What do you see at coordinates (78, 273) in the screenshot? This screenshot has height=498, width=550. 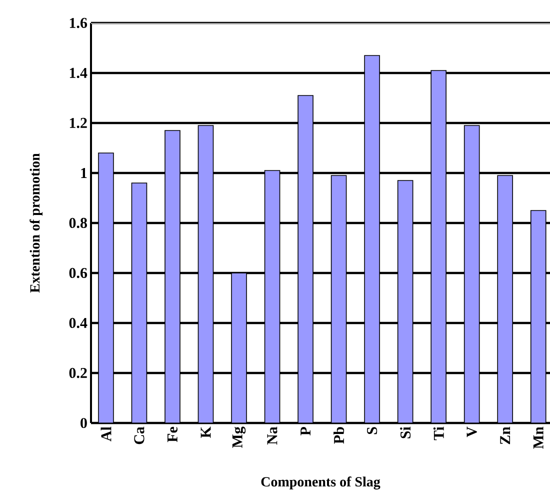 I see `y-tick-label: 0.6` at bounding box center [78, 273].